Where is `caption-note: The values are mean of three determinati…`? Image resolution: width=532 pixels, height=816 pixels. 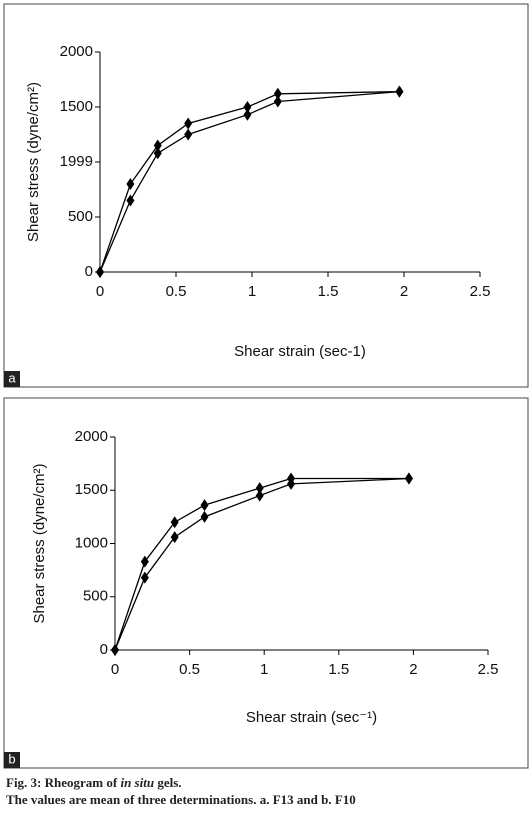 caption-note: The values are mean of three determinati… is located at coordinates (181, 799).